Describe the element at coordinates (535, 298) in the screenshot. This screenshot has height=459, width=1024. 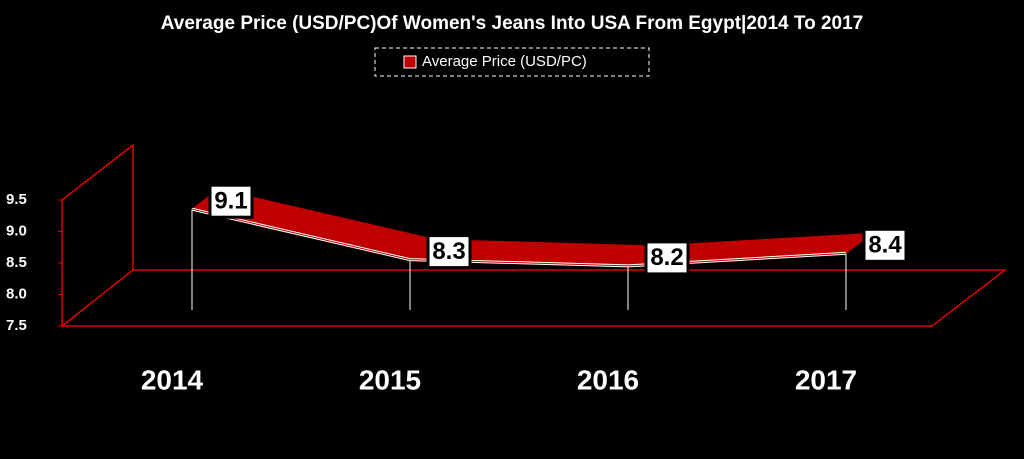
I see `floor` at that location.